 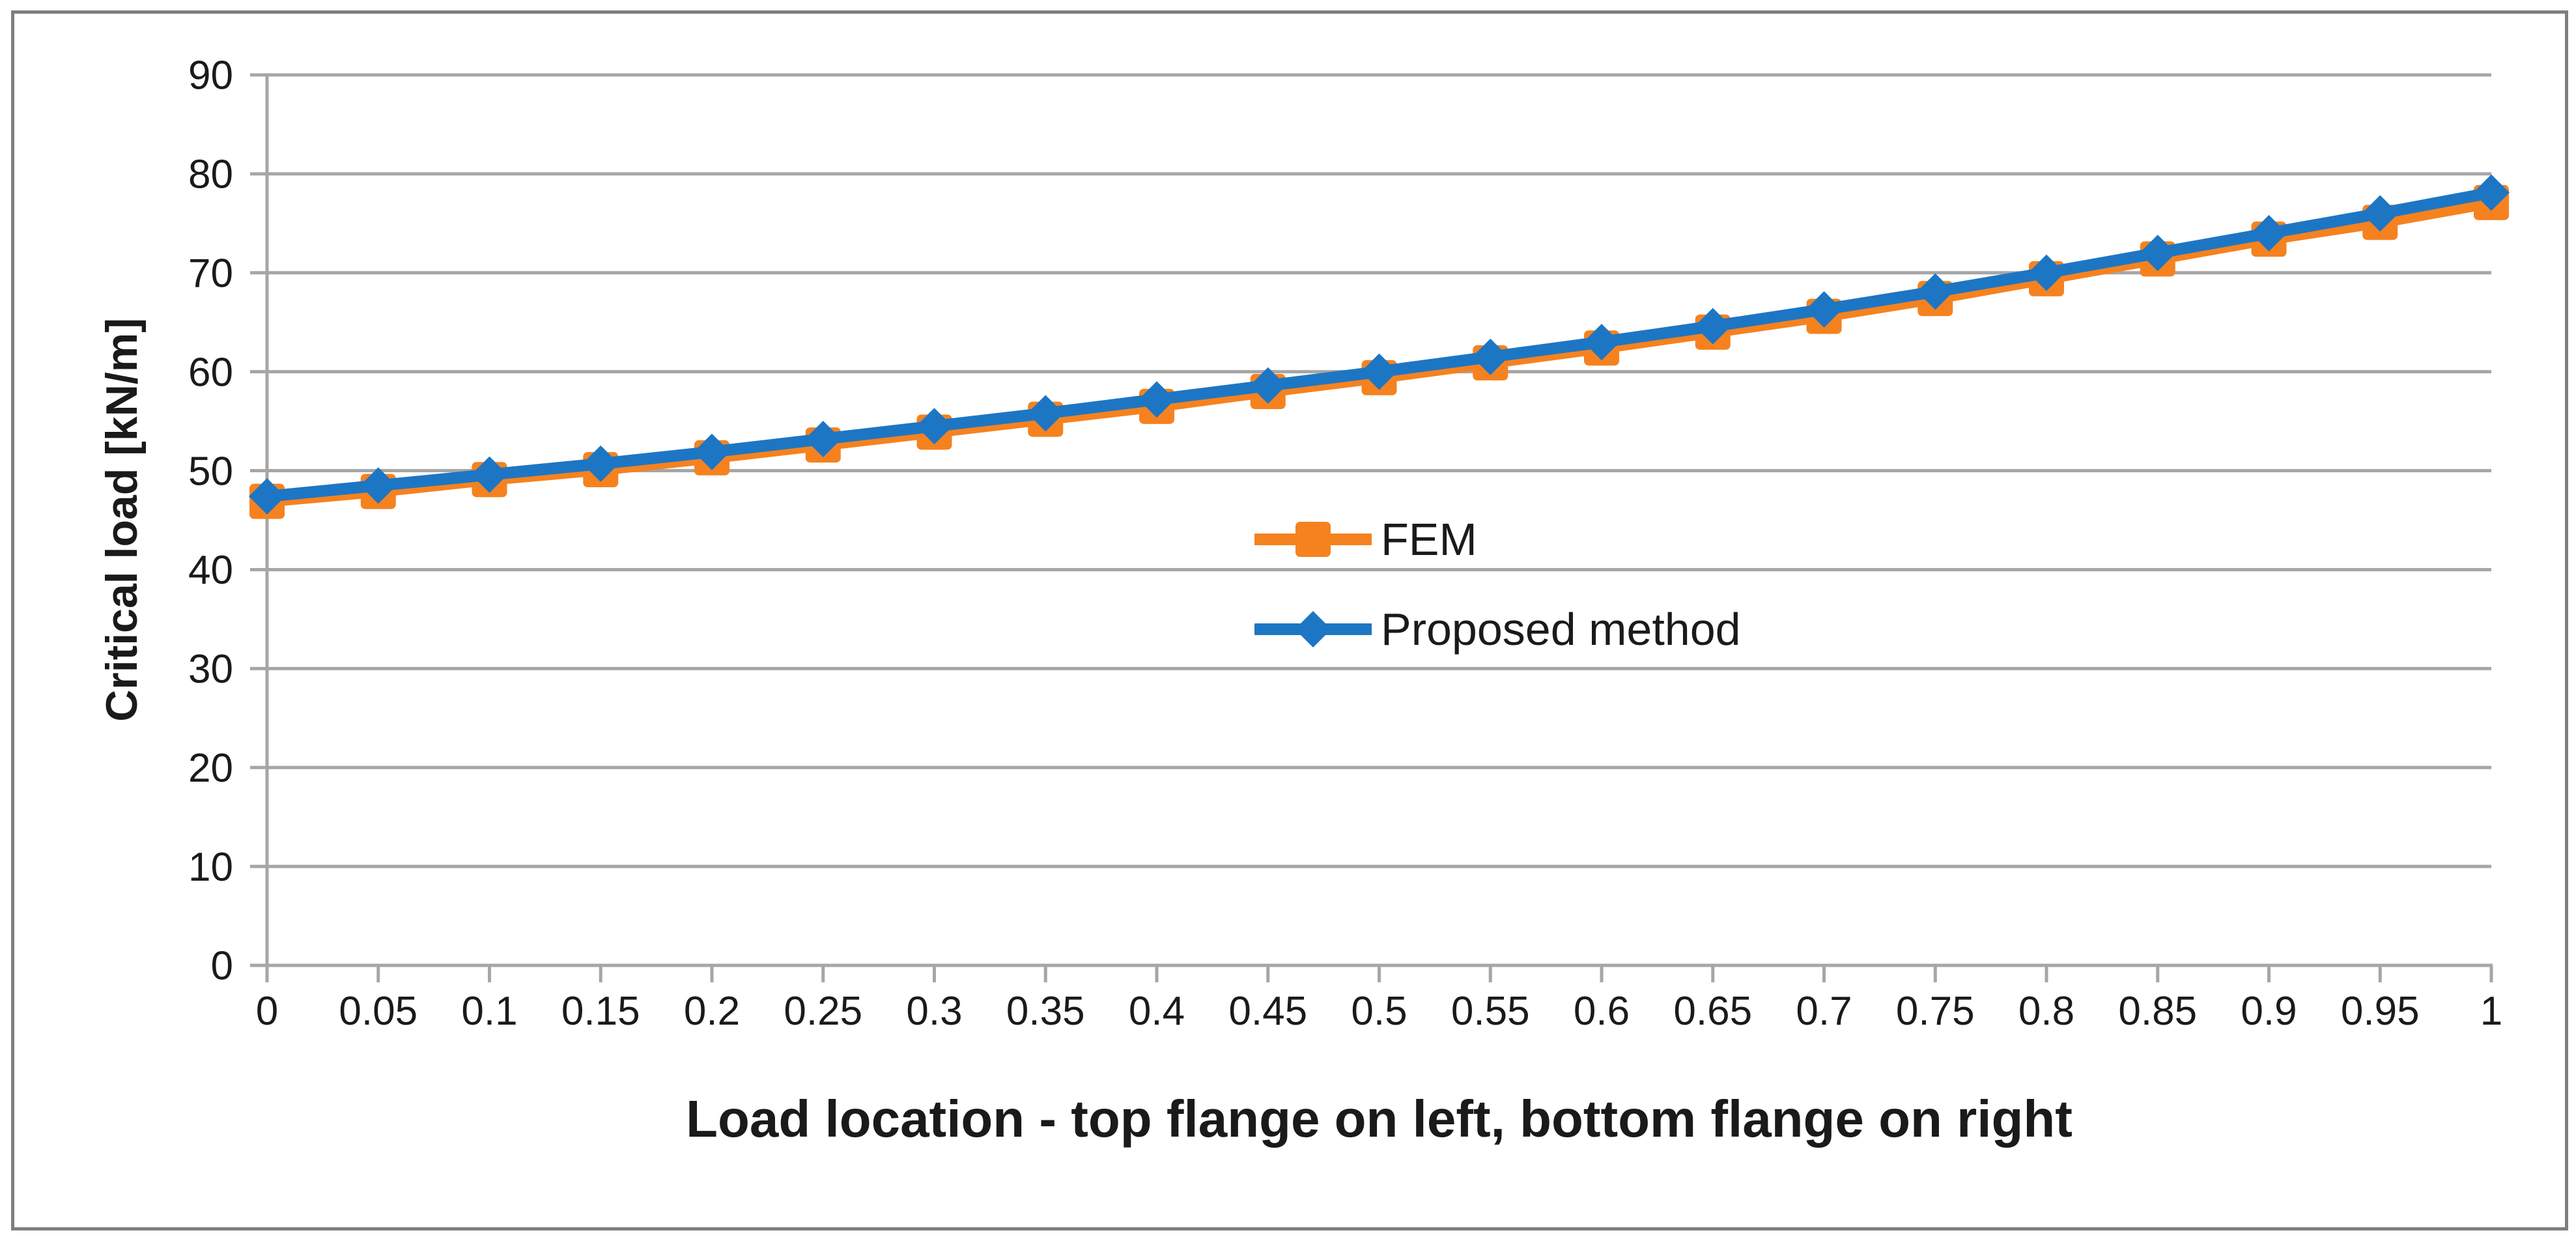 I want to click on x-tick-label: 0.35, so click(x=1045, y=1011).